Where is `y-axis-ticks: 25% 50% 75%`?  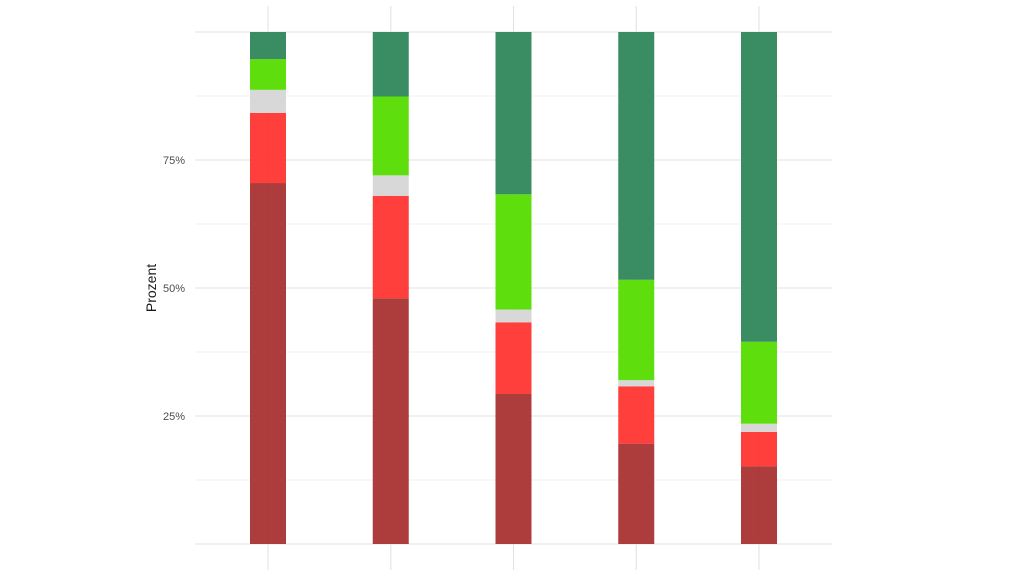
y-axis-ticks: 25% 50% 75% is located at coordinates (174, 289).